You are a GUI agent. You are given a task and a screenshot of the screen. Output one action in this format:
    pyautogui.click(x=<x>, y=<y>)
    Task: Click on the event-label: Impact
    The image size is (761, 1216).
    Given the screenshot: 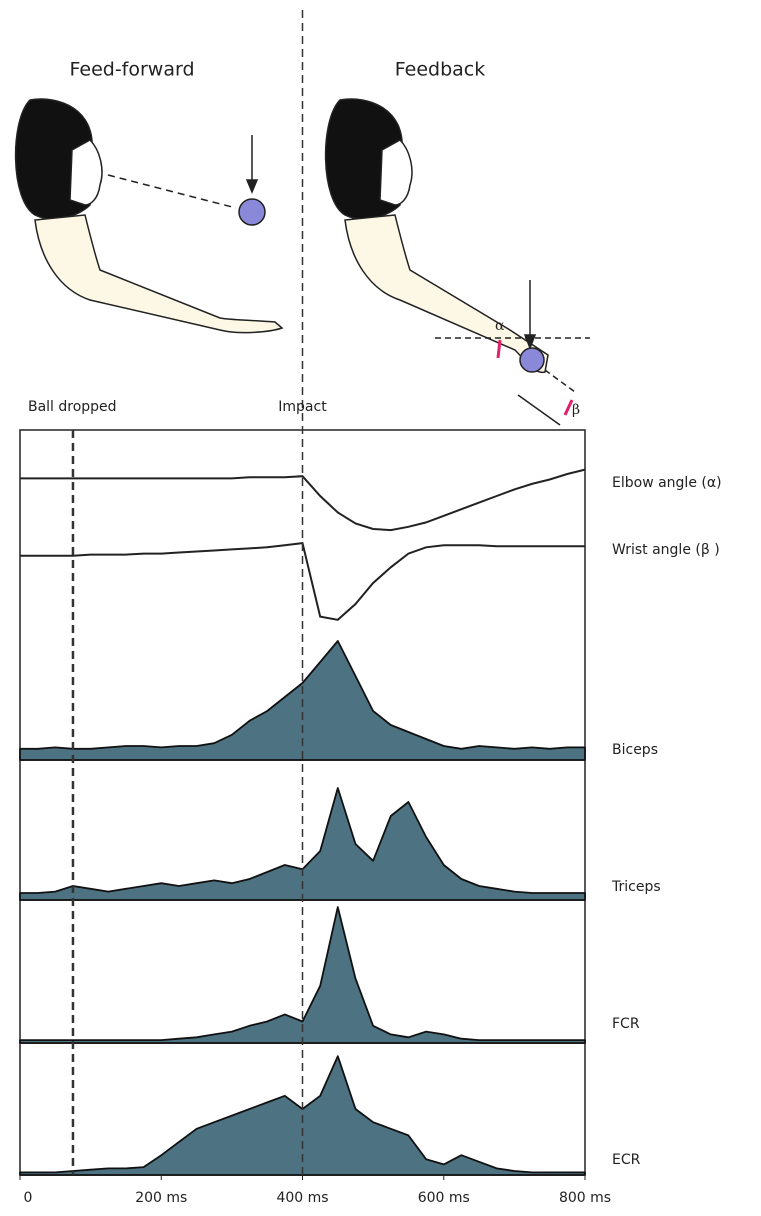 What is the action you would take?
    pyautogui.click(x=302, y=407)
    